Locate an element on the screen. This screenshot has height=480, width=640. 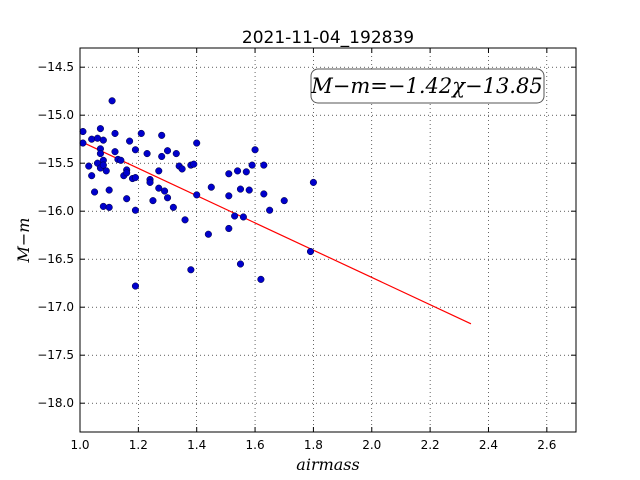
x-tick-label: 2.2 is located at coordinates (430, 445).